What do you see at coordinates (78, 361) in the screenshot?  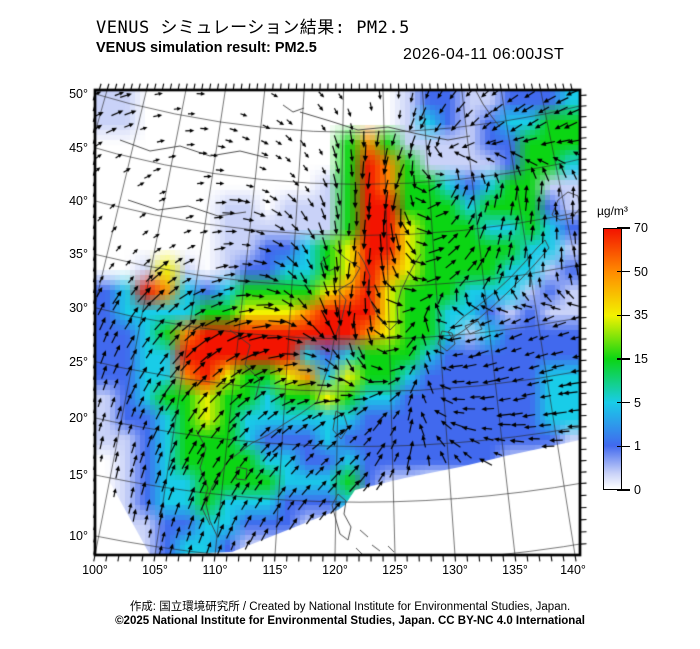 I see `y-axis-label: 25°` at bounding box center [78, 361].